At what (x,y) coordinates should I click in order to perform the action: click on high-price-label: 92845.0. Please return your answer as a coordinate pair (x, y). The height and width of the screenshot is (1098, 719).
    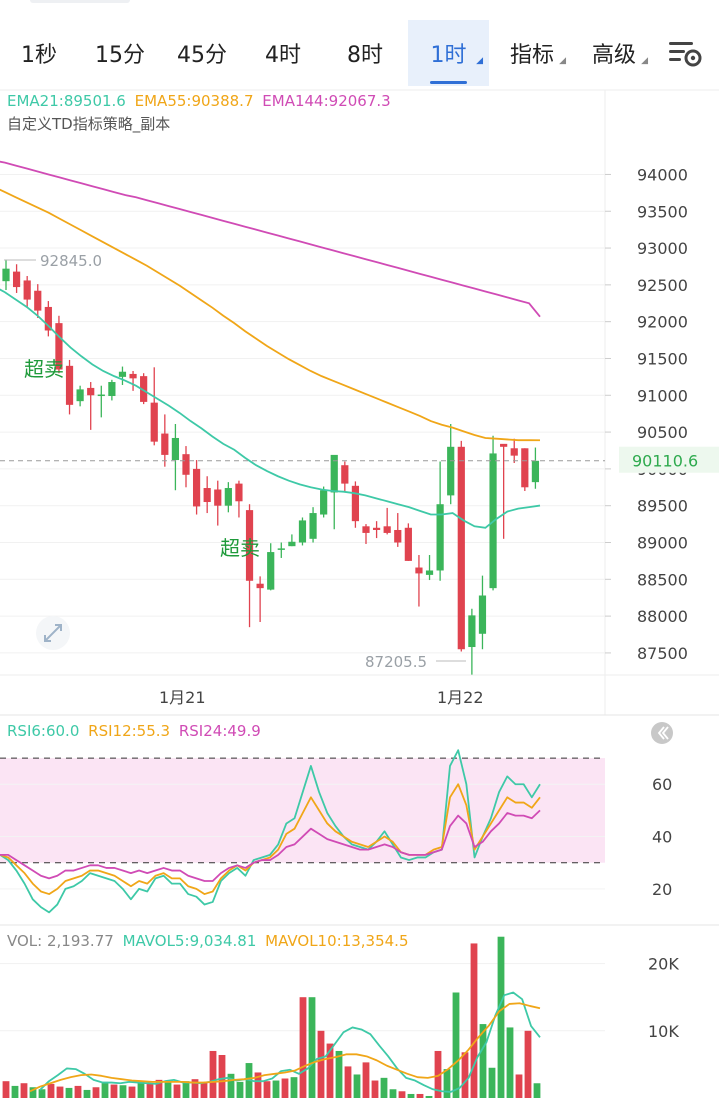
    Looking at the image, I should click on (71, 261).